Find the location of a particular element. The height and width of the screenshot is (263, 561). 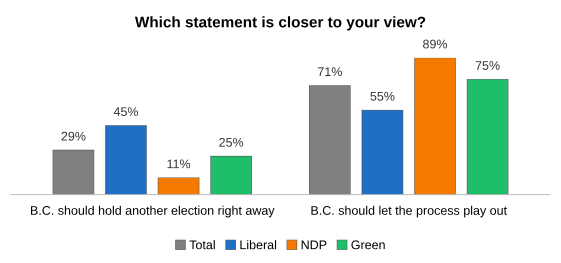

x-tick-label: B.C. should let the process play out is located at coordinates (409, 212).